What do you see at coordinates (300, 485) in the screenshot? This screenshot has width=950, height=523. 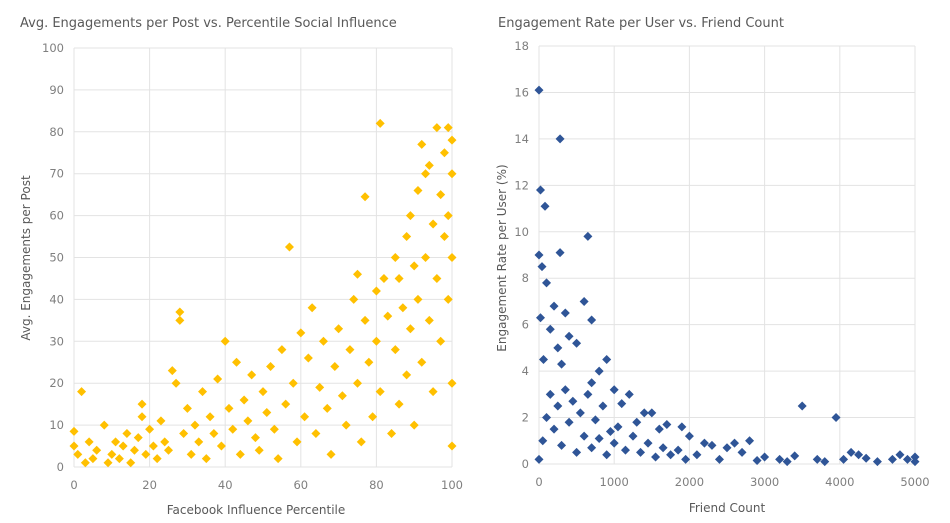 I see `left-x-tick-label: 60` at bounding box center [300, 485].